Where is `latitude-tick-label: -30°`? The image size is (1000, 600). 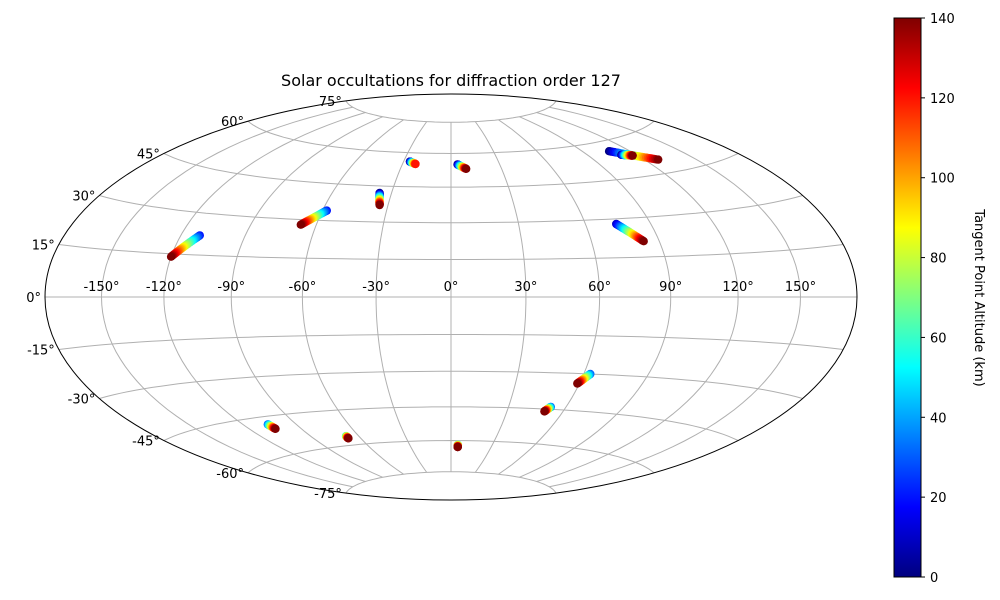
latitude-tick-label: -30° is located at coordinates (82, 400).